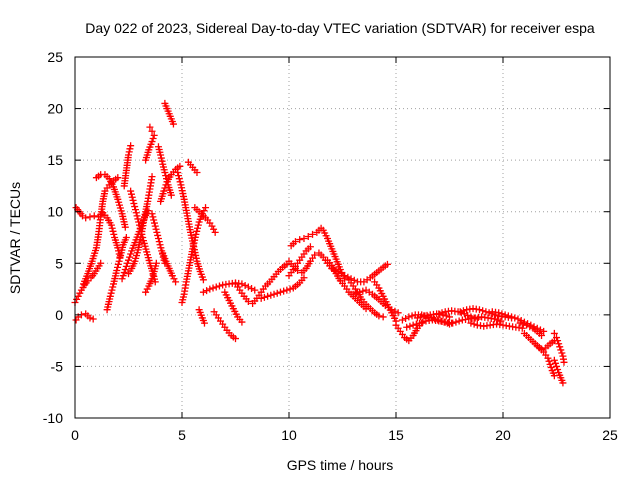  Describe the element at coordinates (610, 435) in the screenshot. I see `x-tick-label: 25` at that location.